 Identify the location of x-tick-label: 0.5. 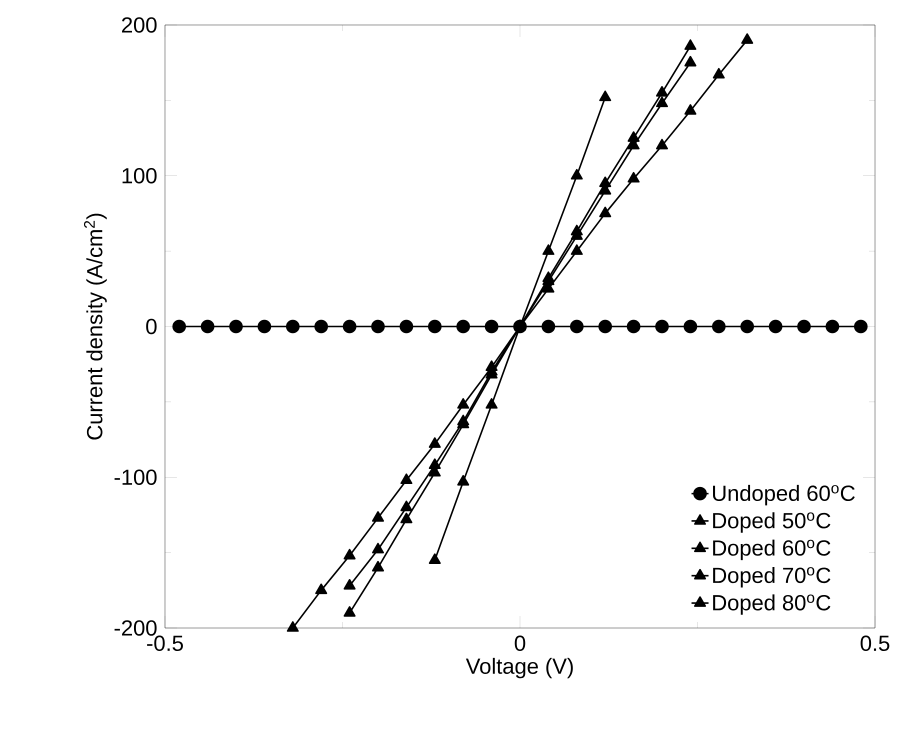
(875, 644).